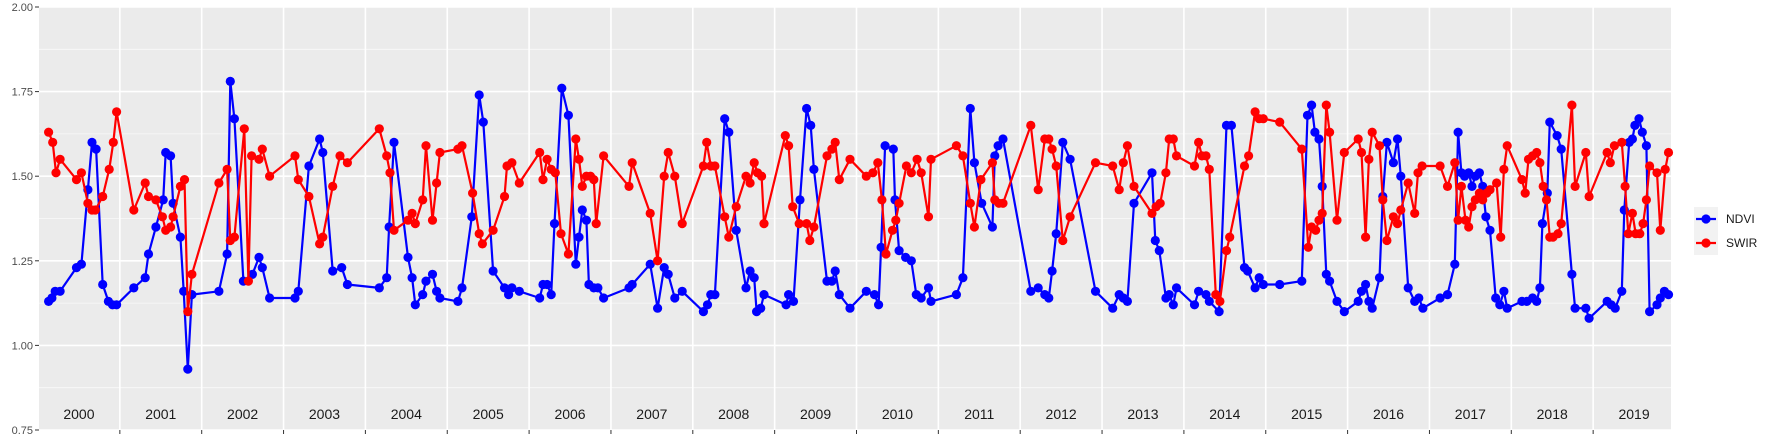 Image resolution: width=1773 pixels, height=442 pixels. I want to click on year-label: 2002, so click(242, 414).